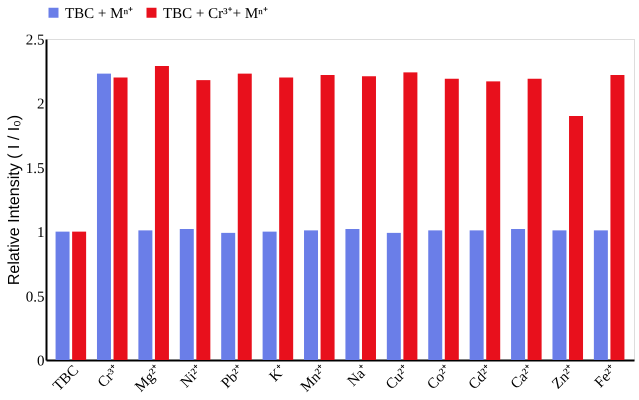 Image resolution: width=639 pixels, height=400 pixels. I want to click on y-tick-label: 0.5, so click(35, 297).